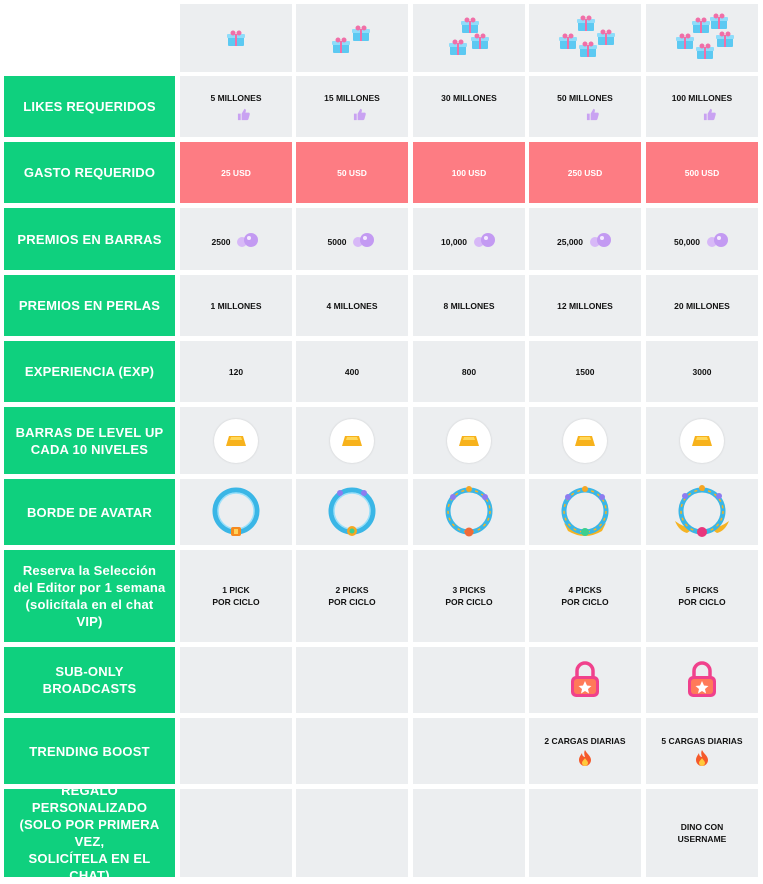 Image resolution: width=763 pixels, height=884 pixels. Describe the element at coordinates (89, 371) in the screenshot. I see `row-label-exp: EXPERIENCIA (EXP)` at that location.